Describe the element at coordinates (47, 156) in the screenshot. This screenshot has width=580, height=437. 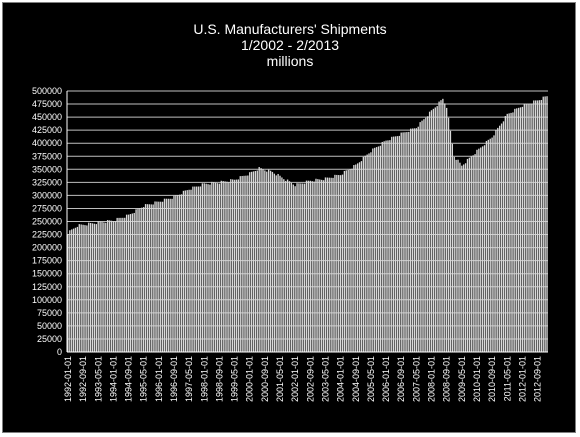
I see `y-tick-label: 375000` at that location.